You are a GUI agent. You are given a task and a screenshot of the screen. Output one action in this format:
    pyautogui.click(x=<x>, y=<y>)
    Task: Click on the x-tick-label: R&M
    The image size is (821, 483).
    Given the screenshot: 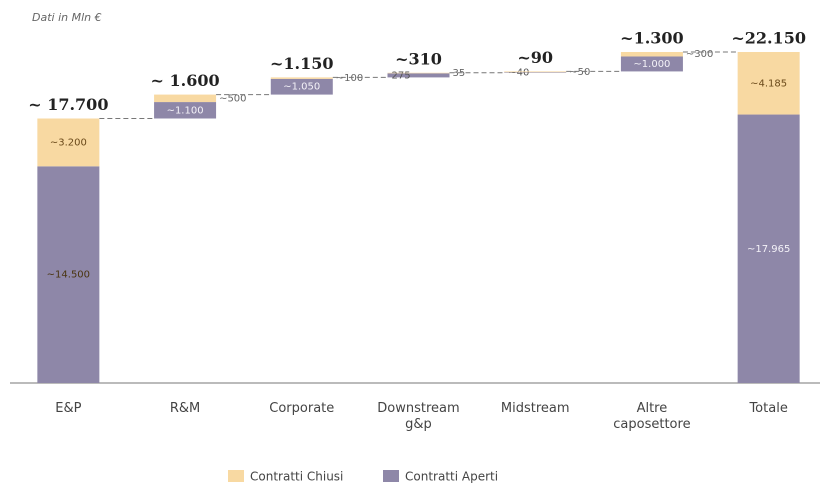 What is the action you would take?
    pyautogui.click(x=185, y=408)
    